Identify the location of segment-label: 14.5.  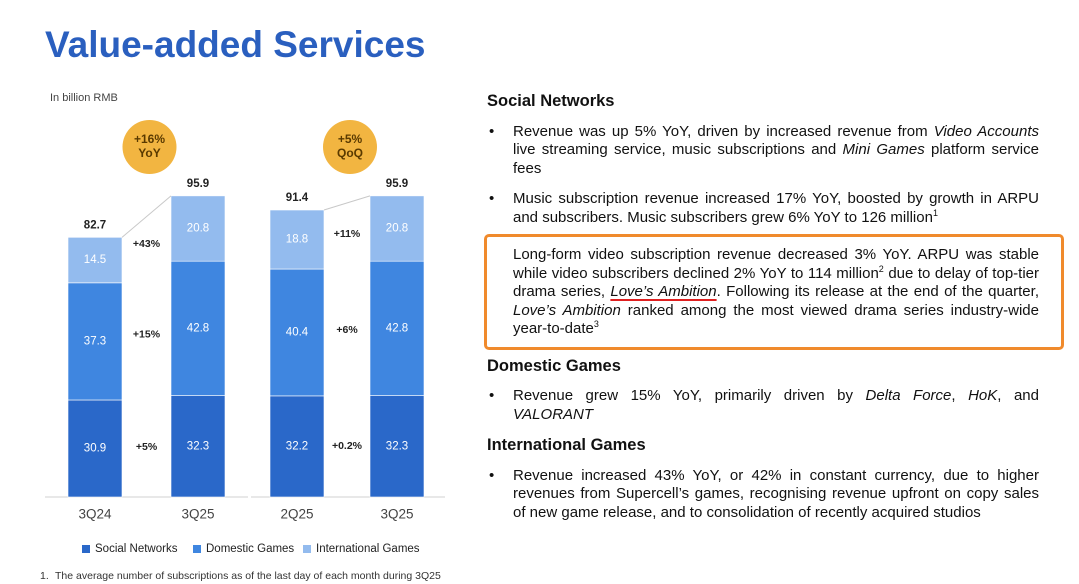
(95, 260).